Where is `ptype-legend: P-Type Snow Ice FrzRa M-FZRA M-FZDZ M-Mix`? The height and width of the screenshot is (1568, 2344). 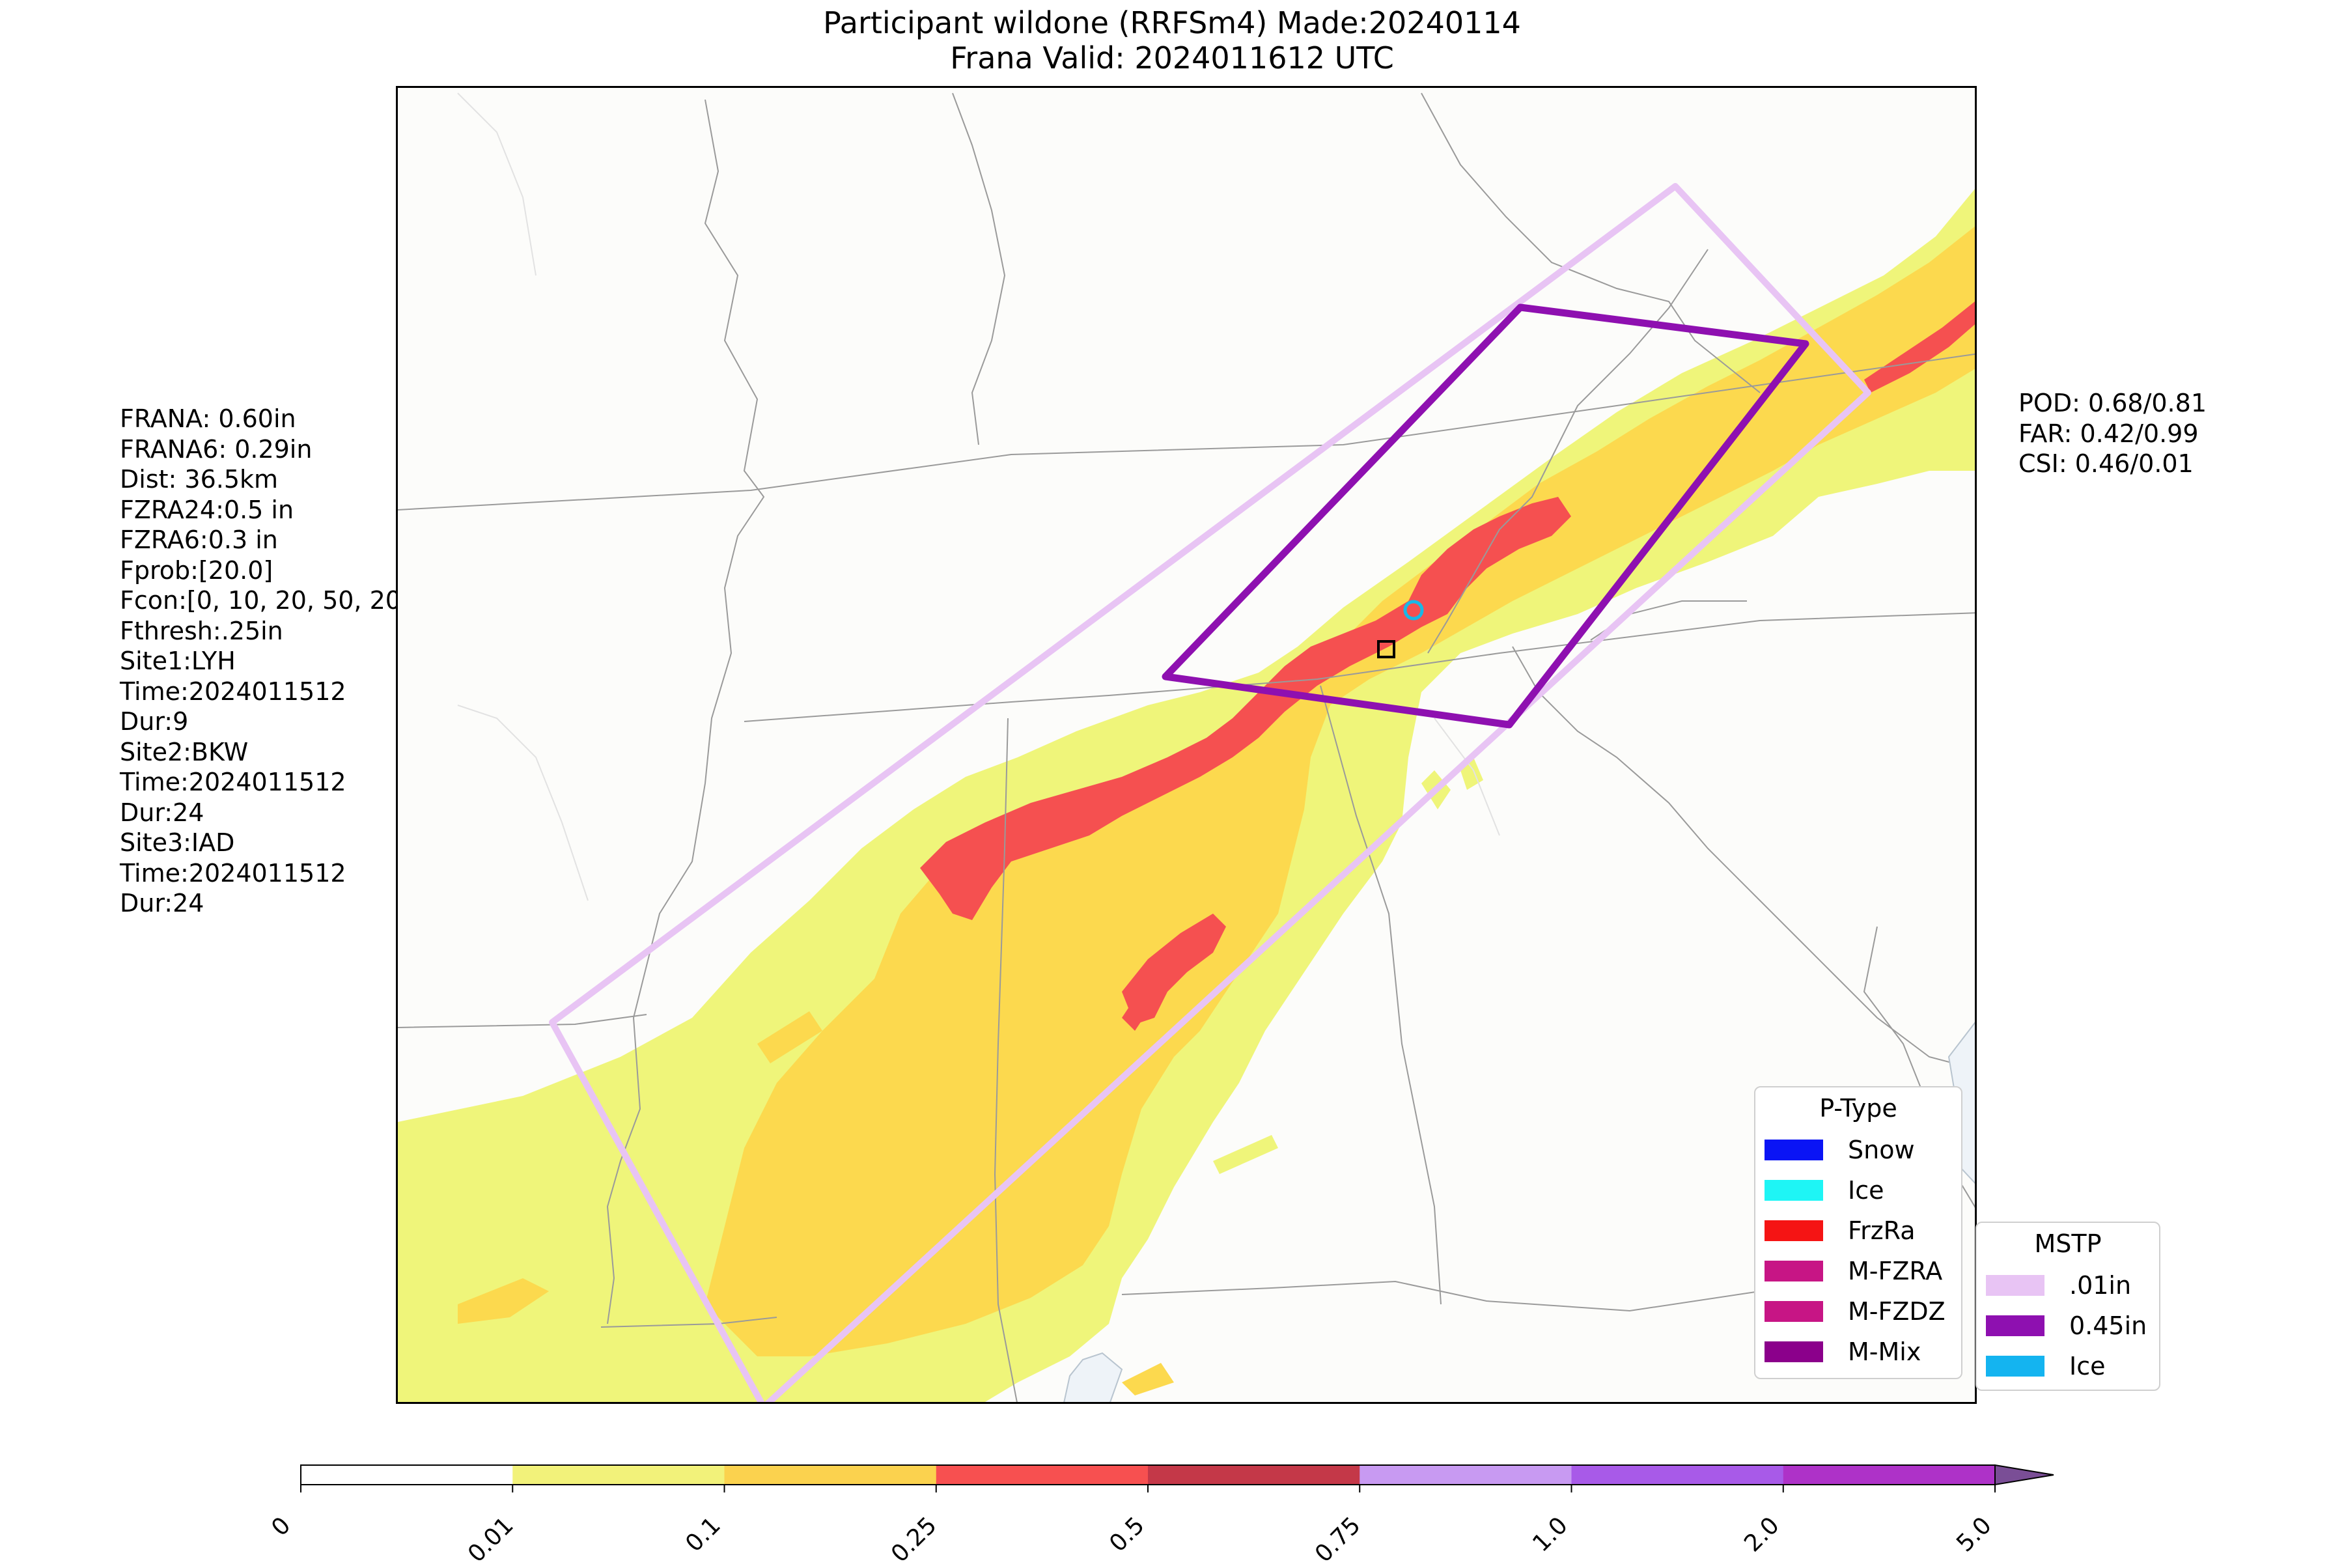
ptype-legend: P-Type Snow Ice FrzRa M-FZRA M-FZDZ M-Mix is located at coordinates (1858, 1233).